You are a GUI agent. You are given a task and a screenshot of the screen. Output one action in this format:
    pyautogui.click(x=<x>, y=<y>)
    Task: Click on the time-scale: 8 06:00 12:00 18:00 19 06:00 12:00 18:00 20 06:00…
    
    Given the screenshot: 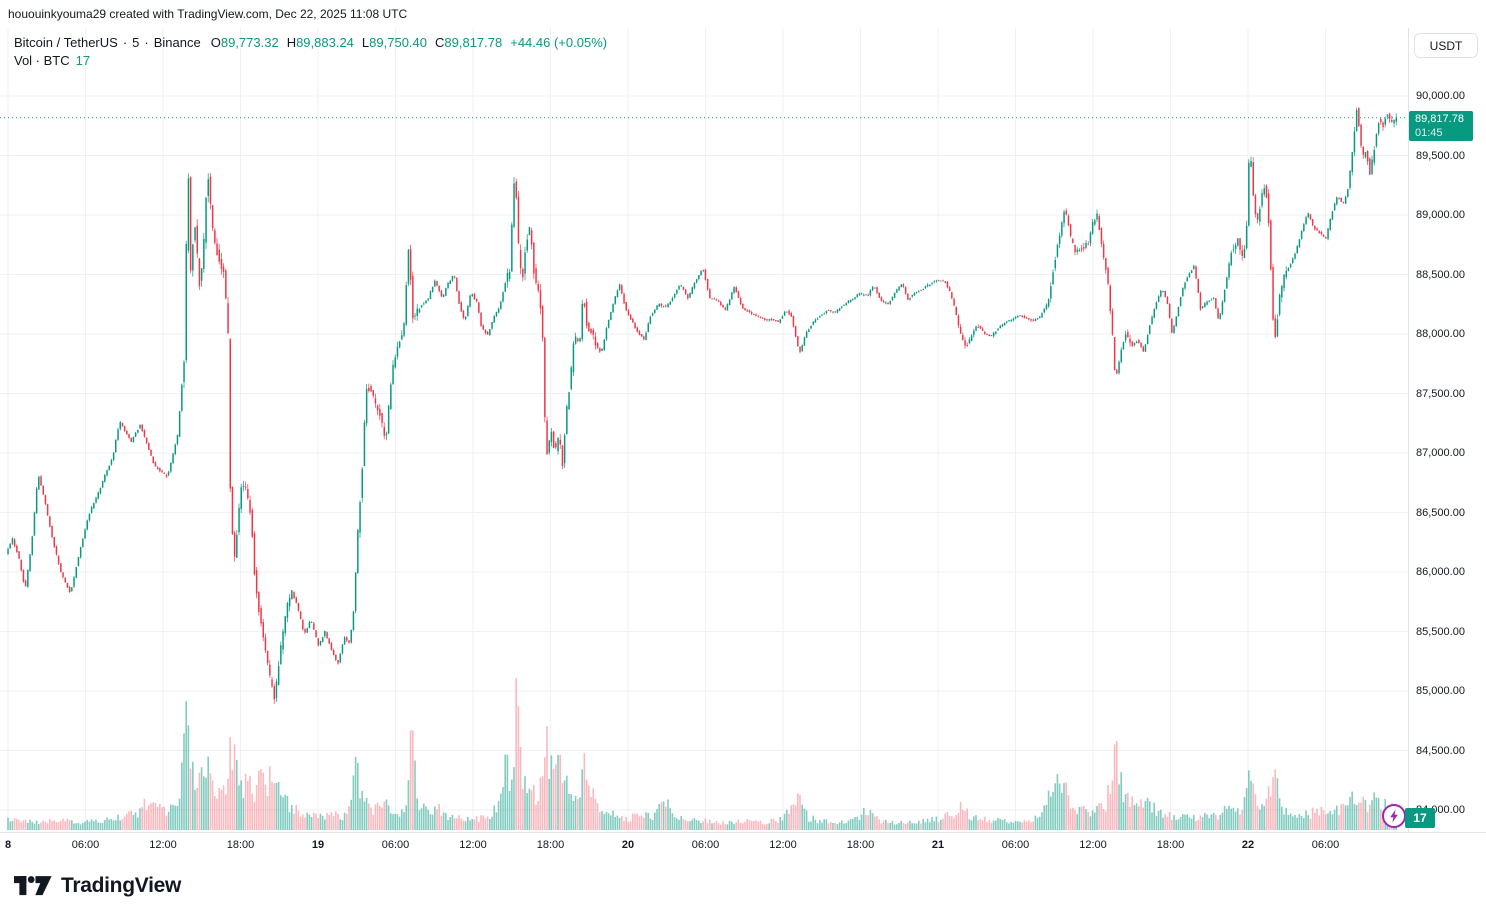 What is the action you would take?
    pyautogui.click(x=743, y=846)
    